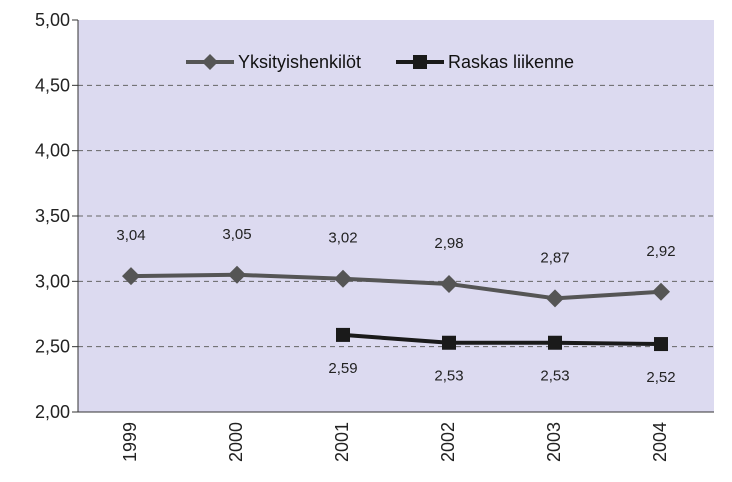 The height and width of the screenshot is (482, 732). I want to click on data-label: 2,52, so click(660, 377).